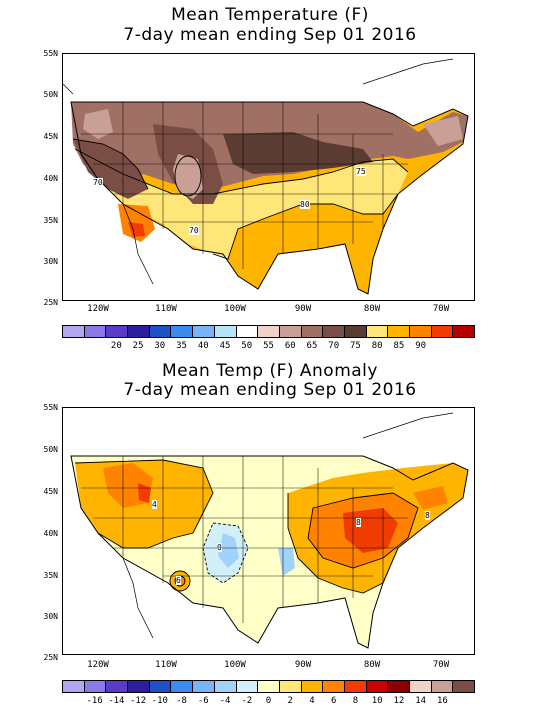  I want to click on contour-label: 80, so click(305, 204).